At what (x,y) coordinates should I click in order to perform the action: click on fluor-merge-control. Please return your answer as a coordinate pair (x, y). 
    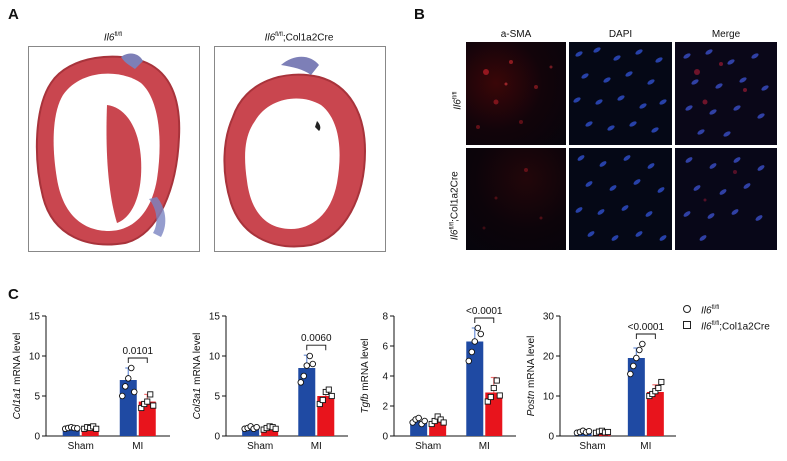
    Looking at the image, I should click on (726, 93).